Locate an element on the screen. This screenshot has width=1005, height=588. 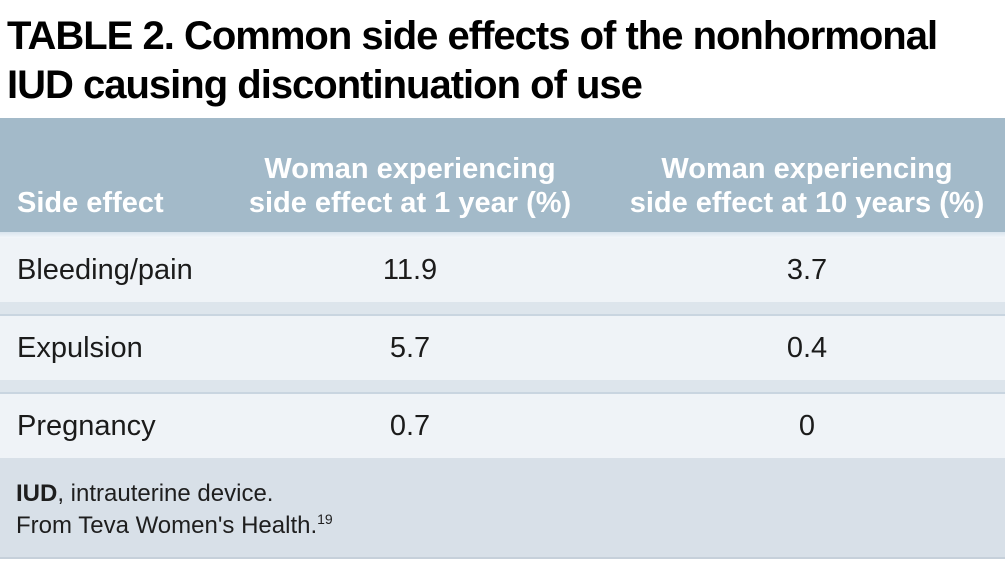
header-separator is located at coordinates (502, 235).